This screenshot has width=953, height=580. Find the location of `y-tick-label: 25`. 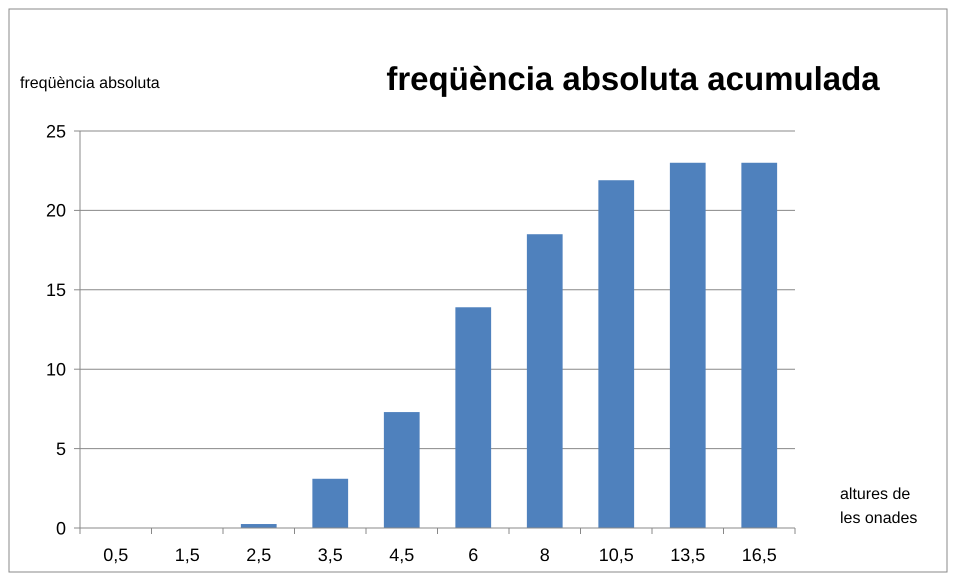

y-tick-label: 25 is located at coordinates (56, 131).